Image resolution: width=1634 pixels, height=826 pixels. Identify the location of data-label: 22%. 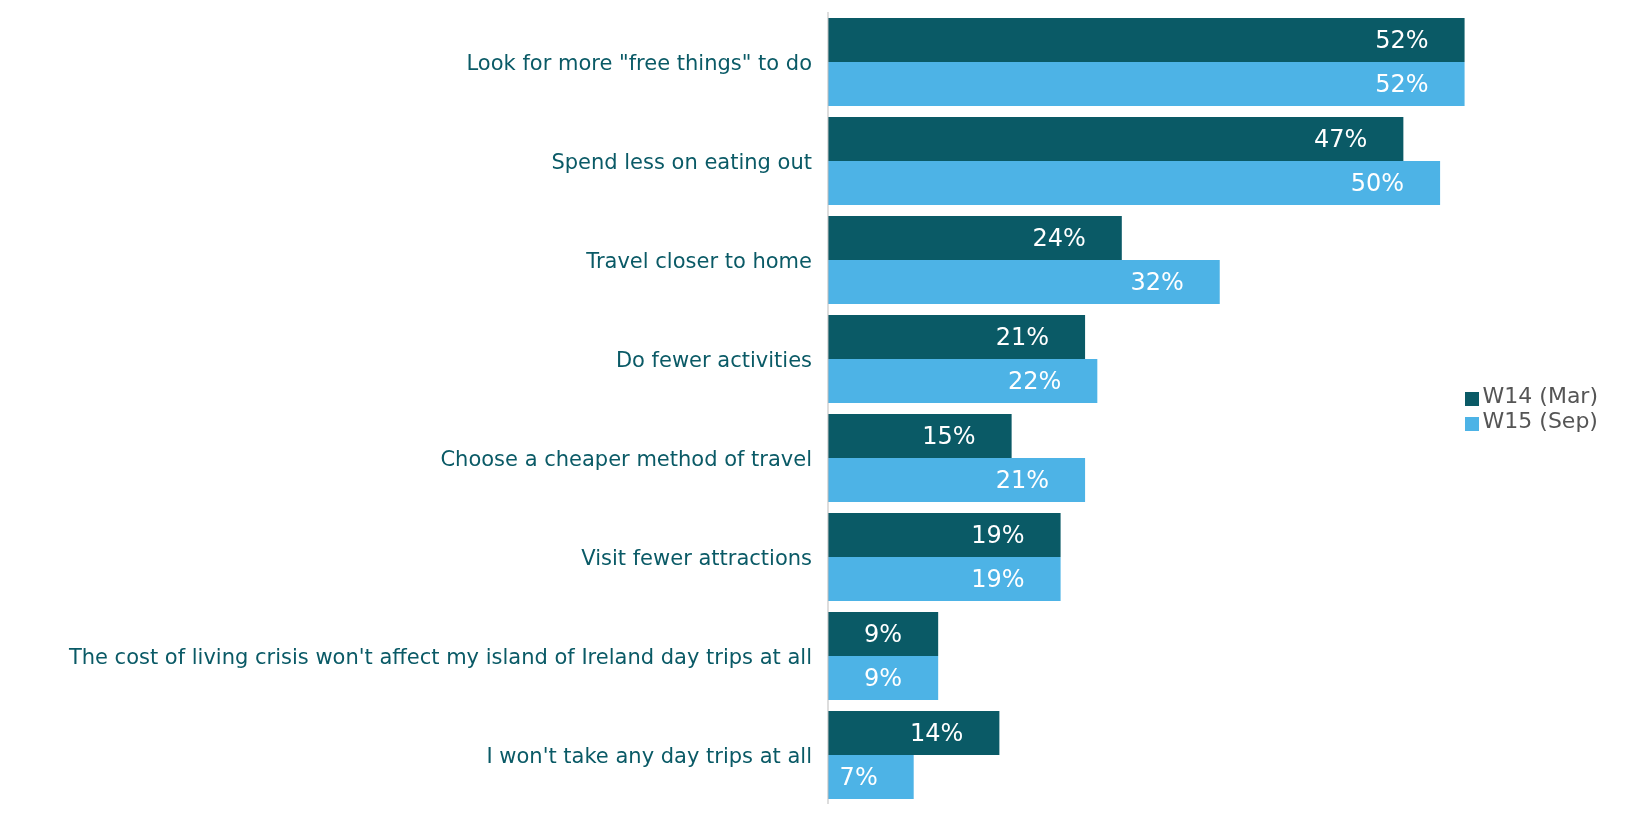
(1034, 381).